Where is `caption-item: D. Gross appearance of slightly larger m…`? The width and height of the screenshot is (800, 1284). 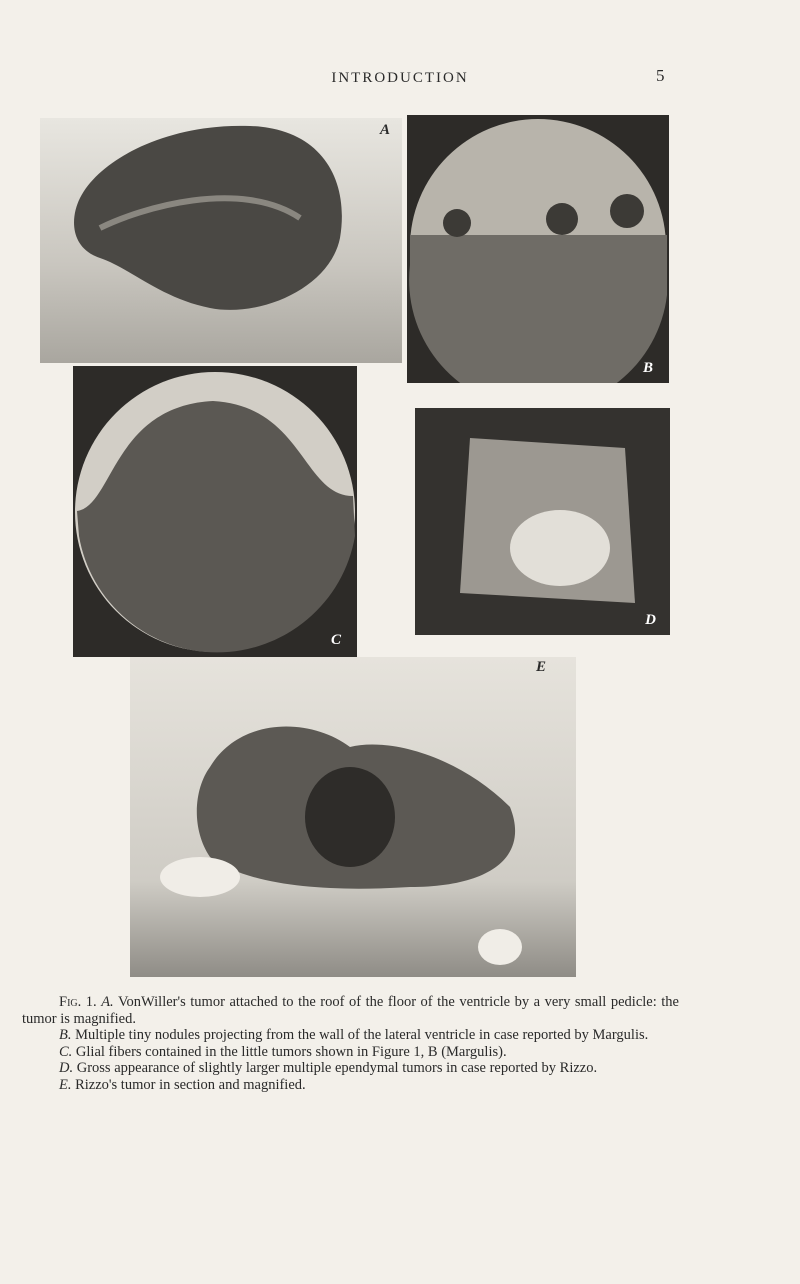 caption-item: D. Gross appearance of slightly larger m… is located at coordinates (350, 1068).